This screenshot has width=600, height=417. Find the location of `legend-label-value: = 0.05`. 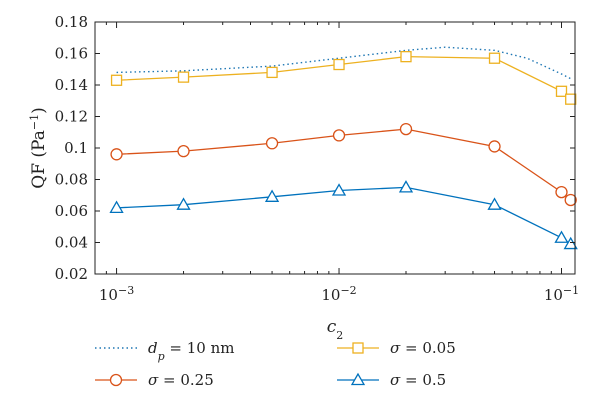

legend-label-value: = 0.05 is located at coordinates (428, 348).